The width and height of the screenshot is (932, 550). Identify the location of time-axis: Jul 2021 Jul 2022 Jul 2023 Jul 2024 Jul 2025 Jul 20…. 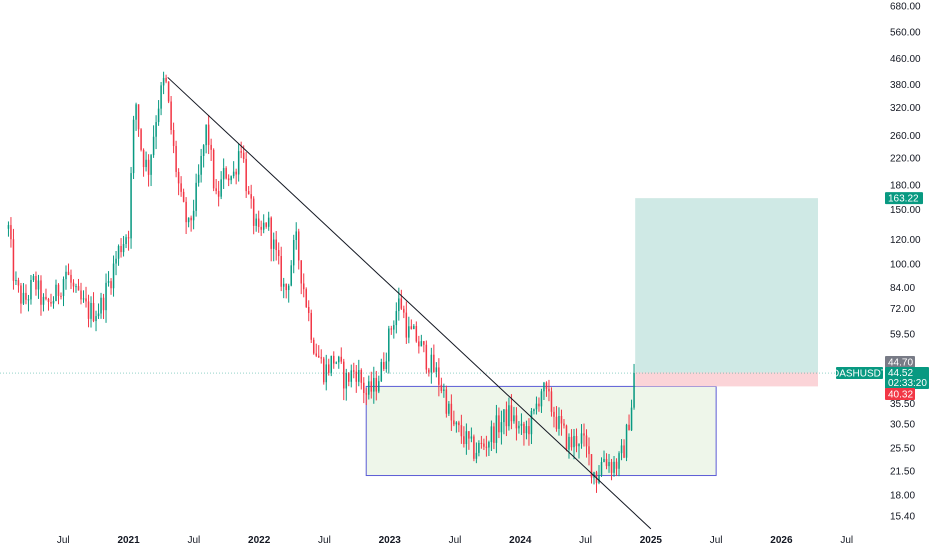
(455, 540).